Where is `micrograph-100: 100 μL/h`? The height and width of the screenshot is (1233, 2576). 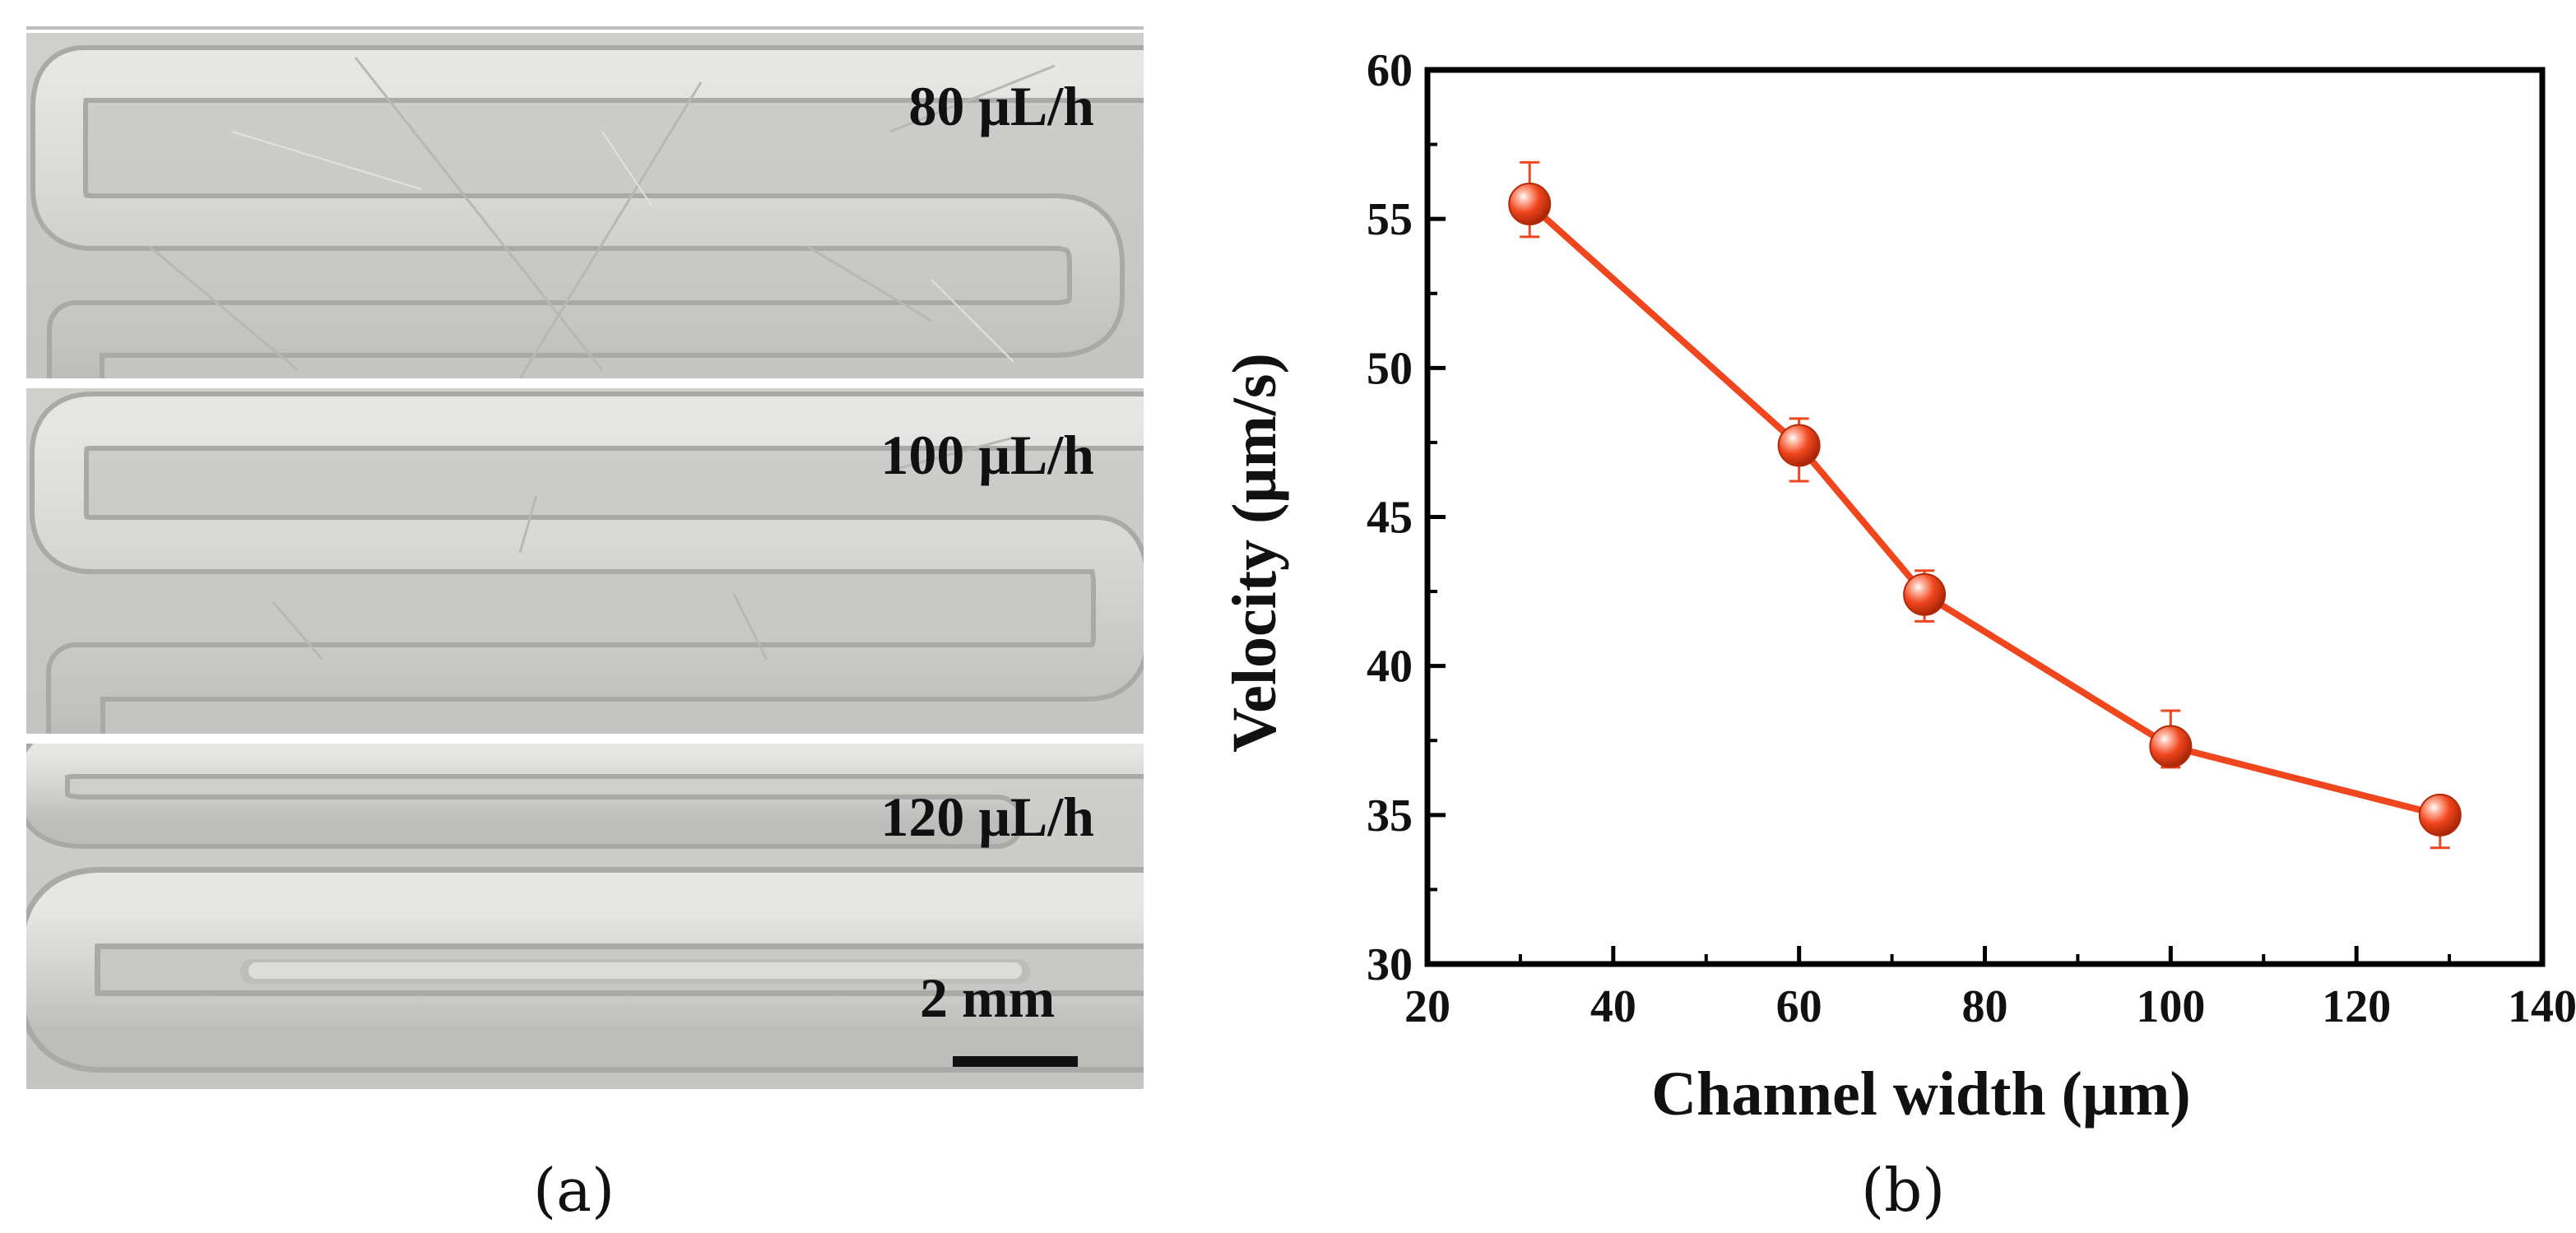 micrograph-100: 100 μL/h is located at coordinates (585, 561).